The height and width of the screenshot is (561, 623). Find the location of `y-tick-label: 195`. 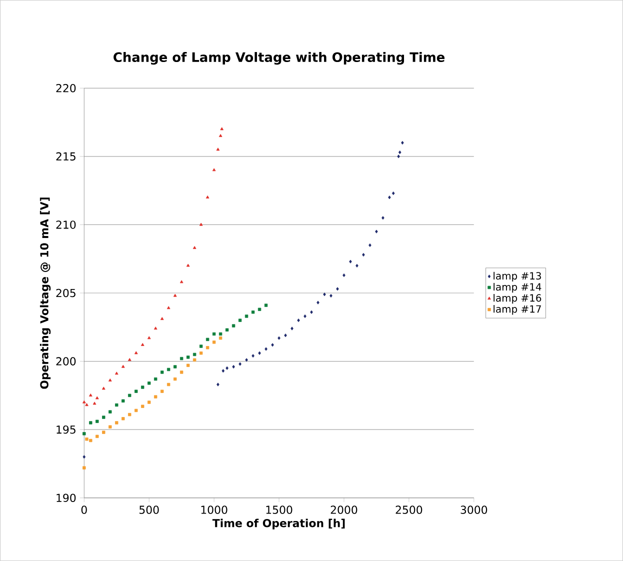

y-tick-label: 195 is located at coordinates (66, 429).